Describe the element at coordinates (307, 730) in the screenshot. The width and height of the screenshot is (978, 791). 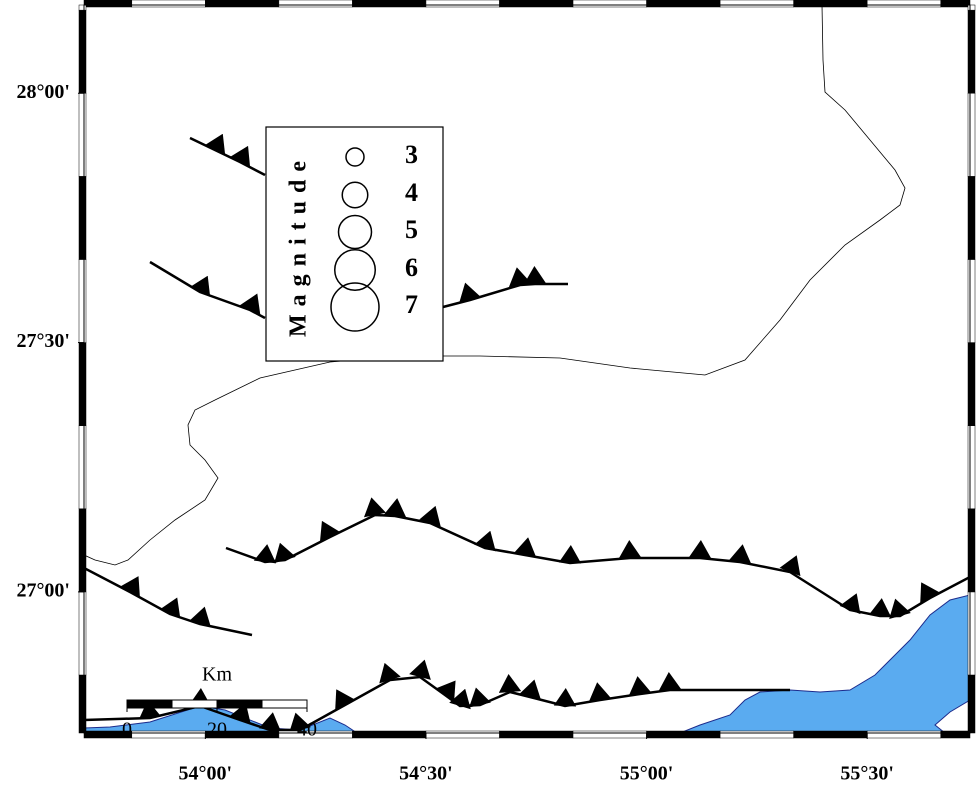
I see `scale-label: 40` at that location.